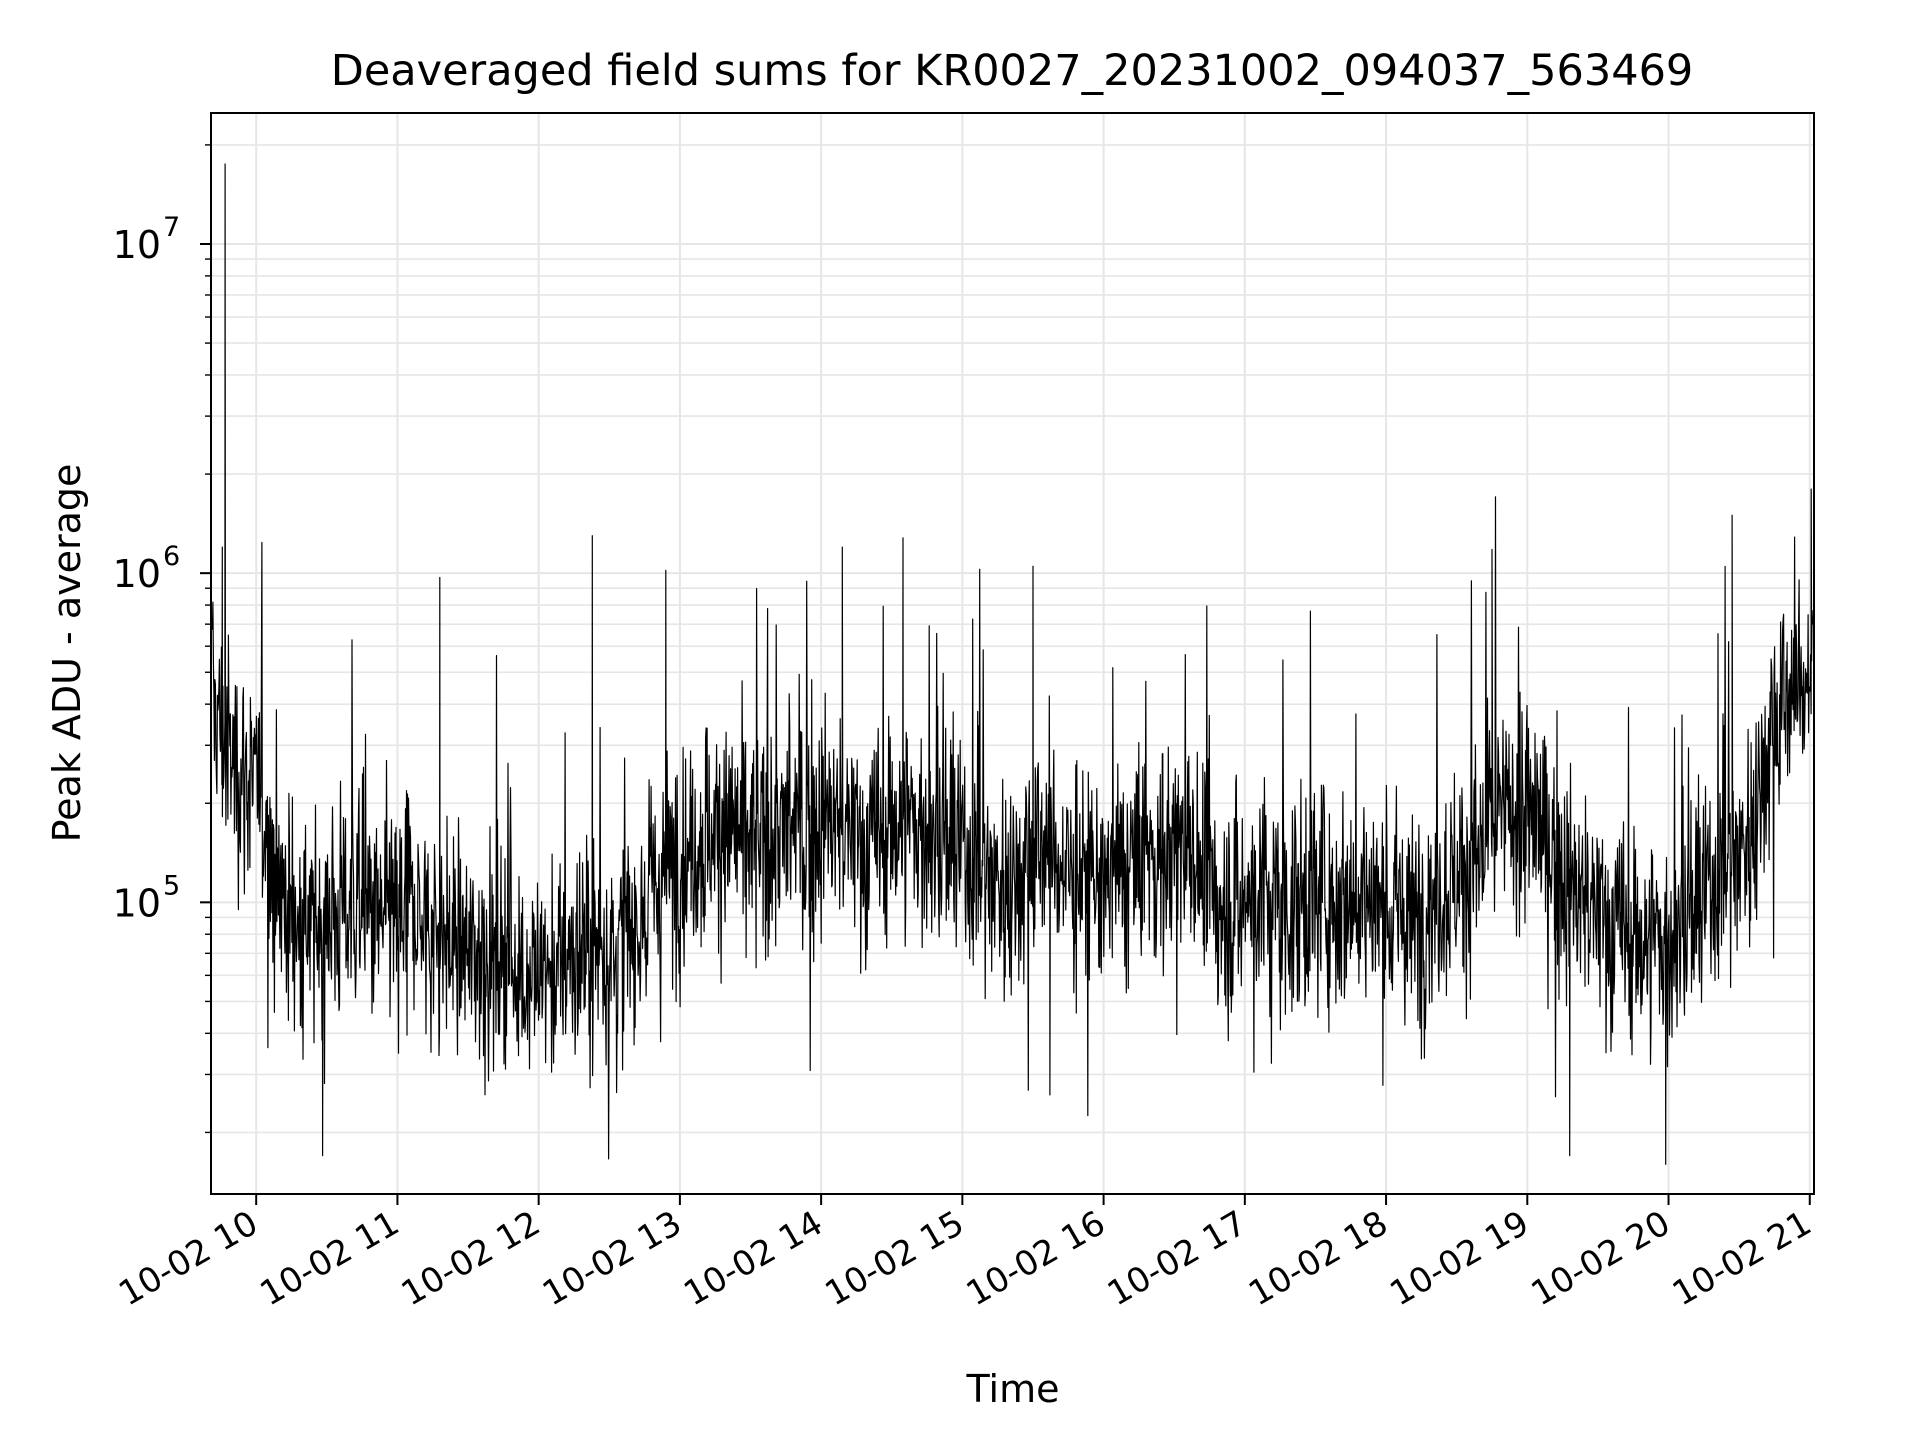 This screenshot has width=1920, height=1440. Describe the element at coordinates (1013, 1389) in the screenshot. I see `x-axis-label: Time` at that location.